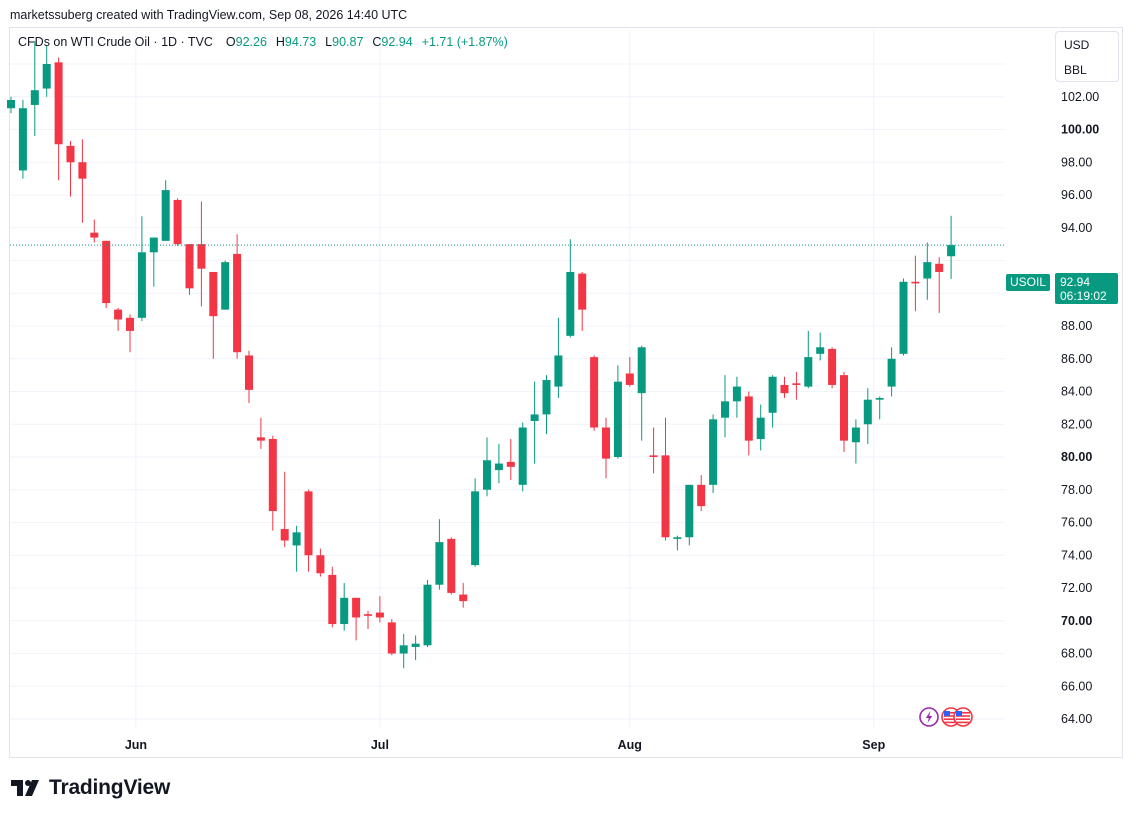 Image resolution: width=1133 pixels, height=818 pixels. Describe the element at coordinates (1076, 719) in the screenshot. I see `y-tick-label: 64.00` at that location.